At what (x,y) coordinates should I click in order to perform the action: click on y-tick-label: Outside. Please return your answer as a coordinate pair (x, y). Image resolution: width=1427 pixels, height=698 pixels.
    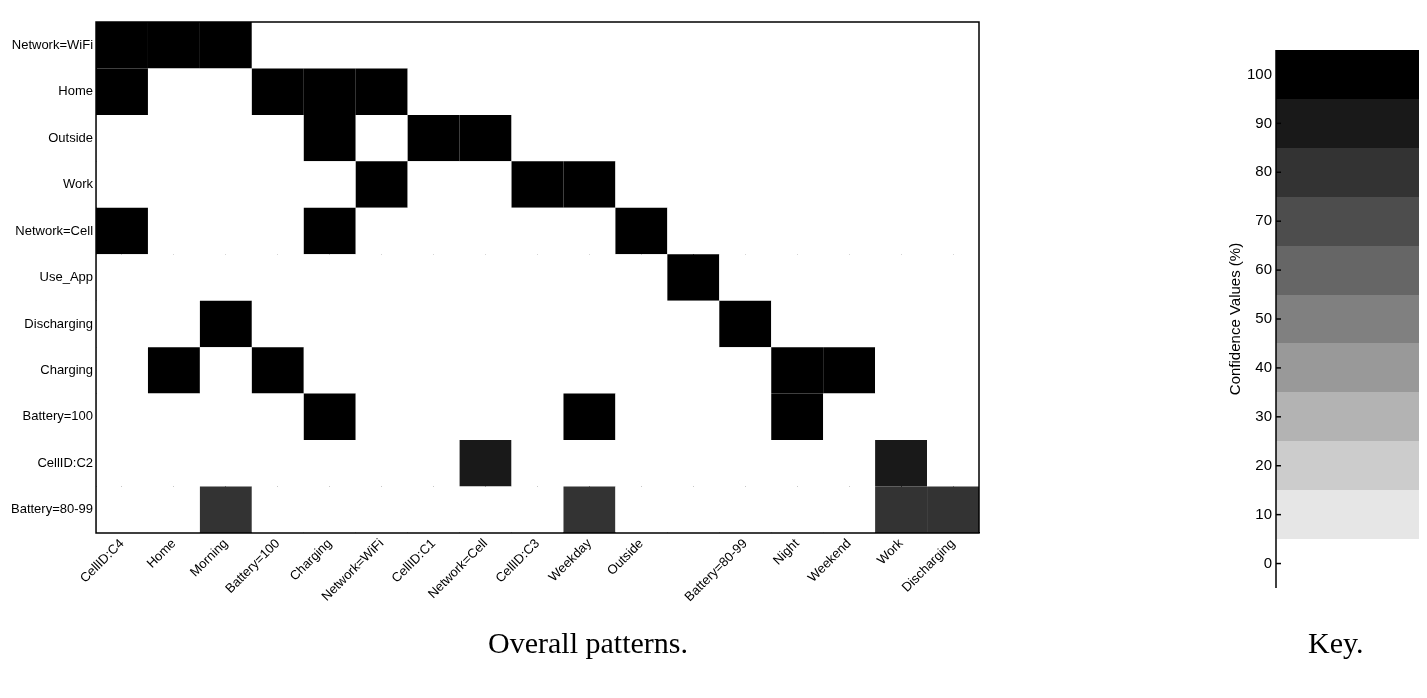
    Looking at the image, I should click on (71, 137).